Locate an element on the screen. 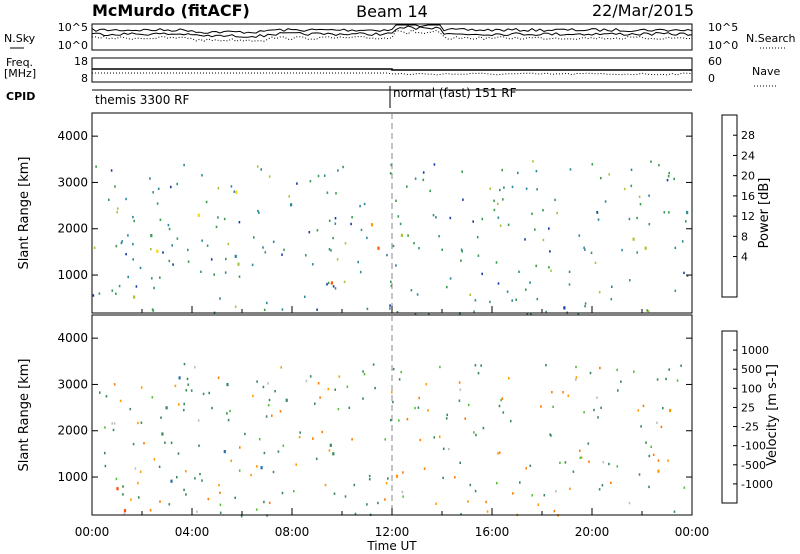 The width and height of the screenshot is (800, 554). station-title: McMurdo (fitACF) is located at coordinates (171, 10).